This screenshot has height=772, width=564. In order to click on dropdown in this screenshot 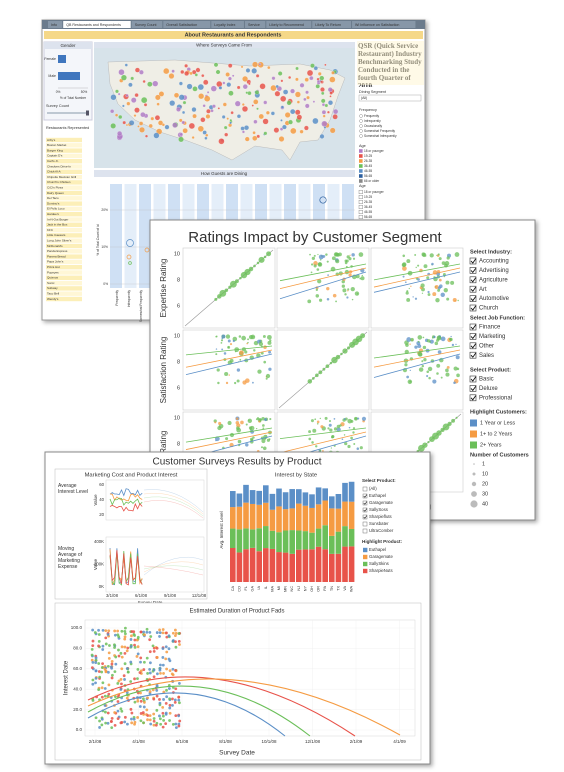, I will do `click(390, 98)`.